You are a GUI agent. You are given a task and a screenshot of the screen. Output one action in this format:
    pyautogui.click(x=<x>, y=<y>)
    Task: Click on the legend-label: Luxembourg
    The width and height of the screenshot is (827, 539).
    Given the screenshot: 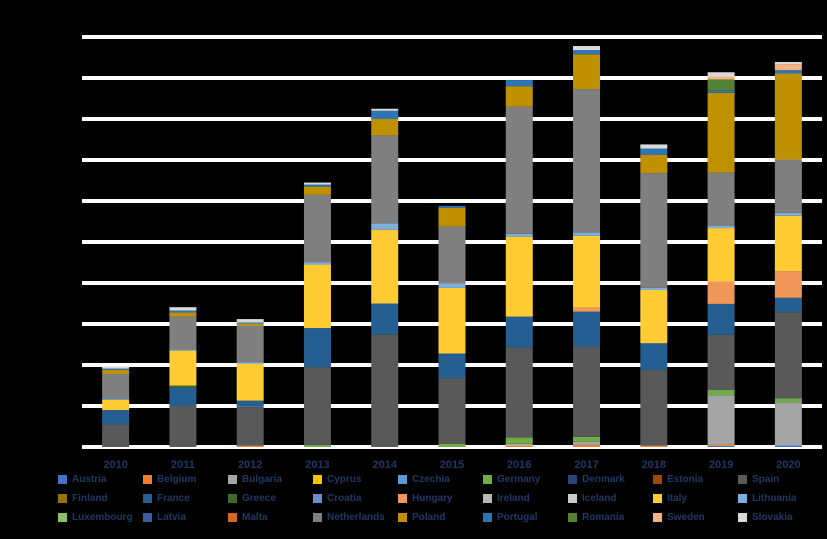 What is the action you would take?
    pyautogui.click(x=102, y=517)
    